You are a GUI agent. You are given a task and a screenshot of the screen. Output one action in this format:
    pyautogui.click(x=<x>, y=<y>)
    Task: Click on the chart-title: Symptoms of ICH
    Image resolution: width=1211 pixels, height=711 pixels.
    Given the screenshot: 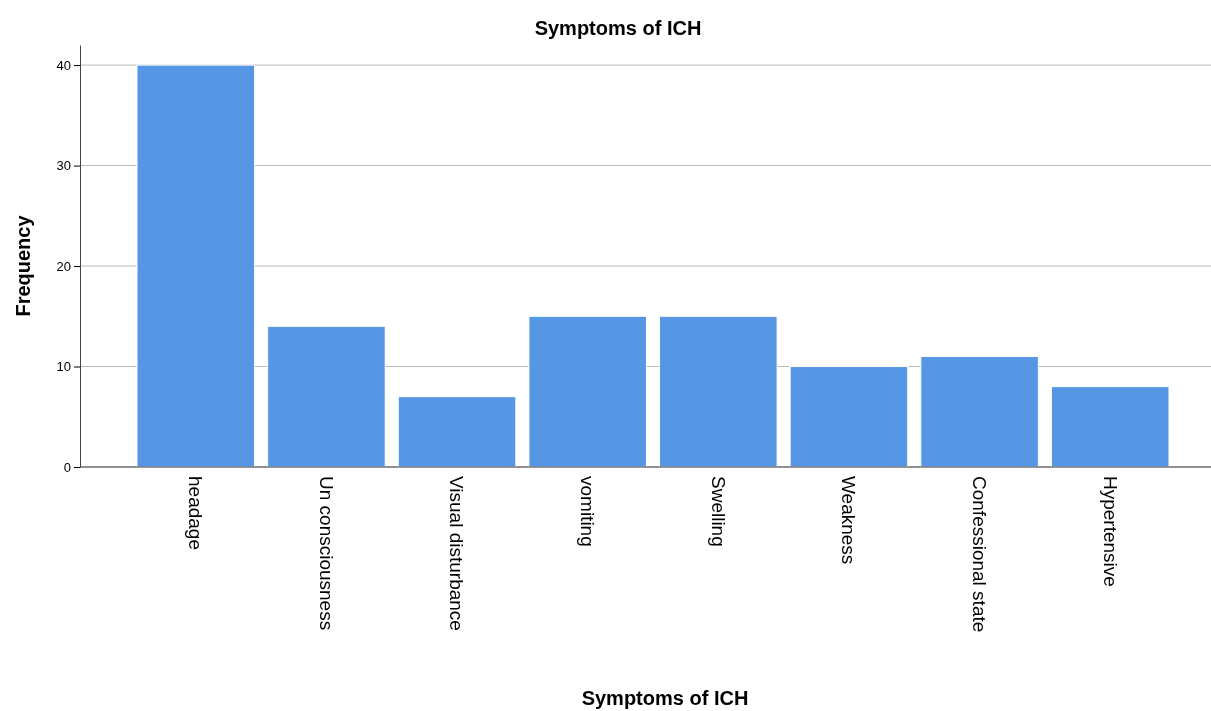 What is the action you would take?
    pyautogui.click(x=618, y=28)
    